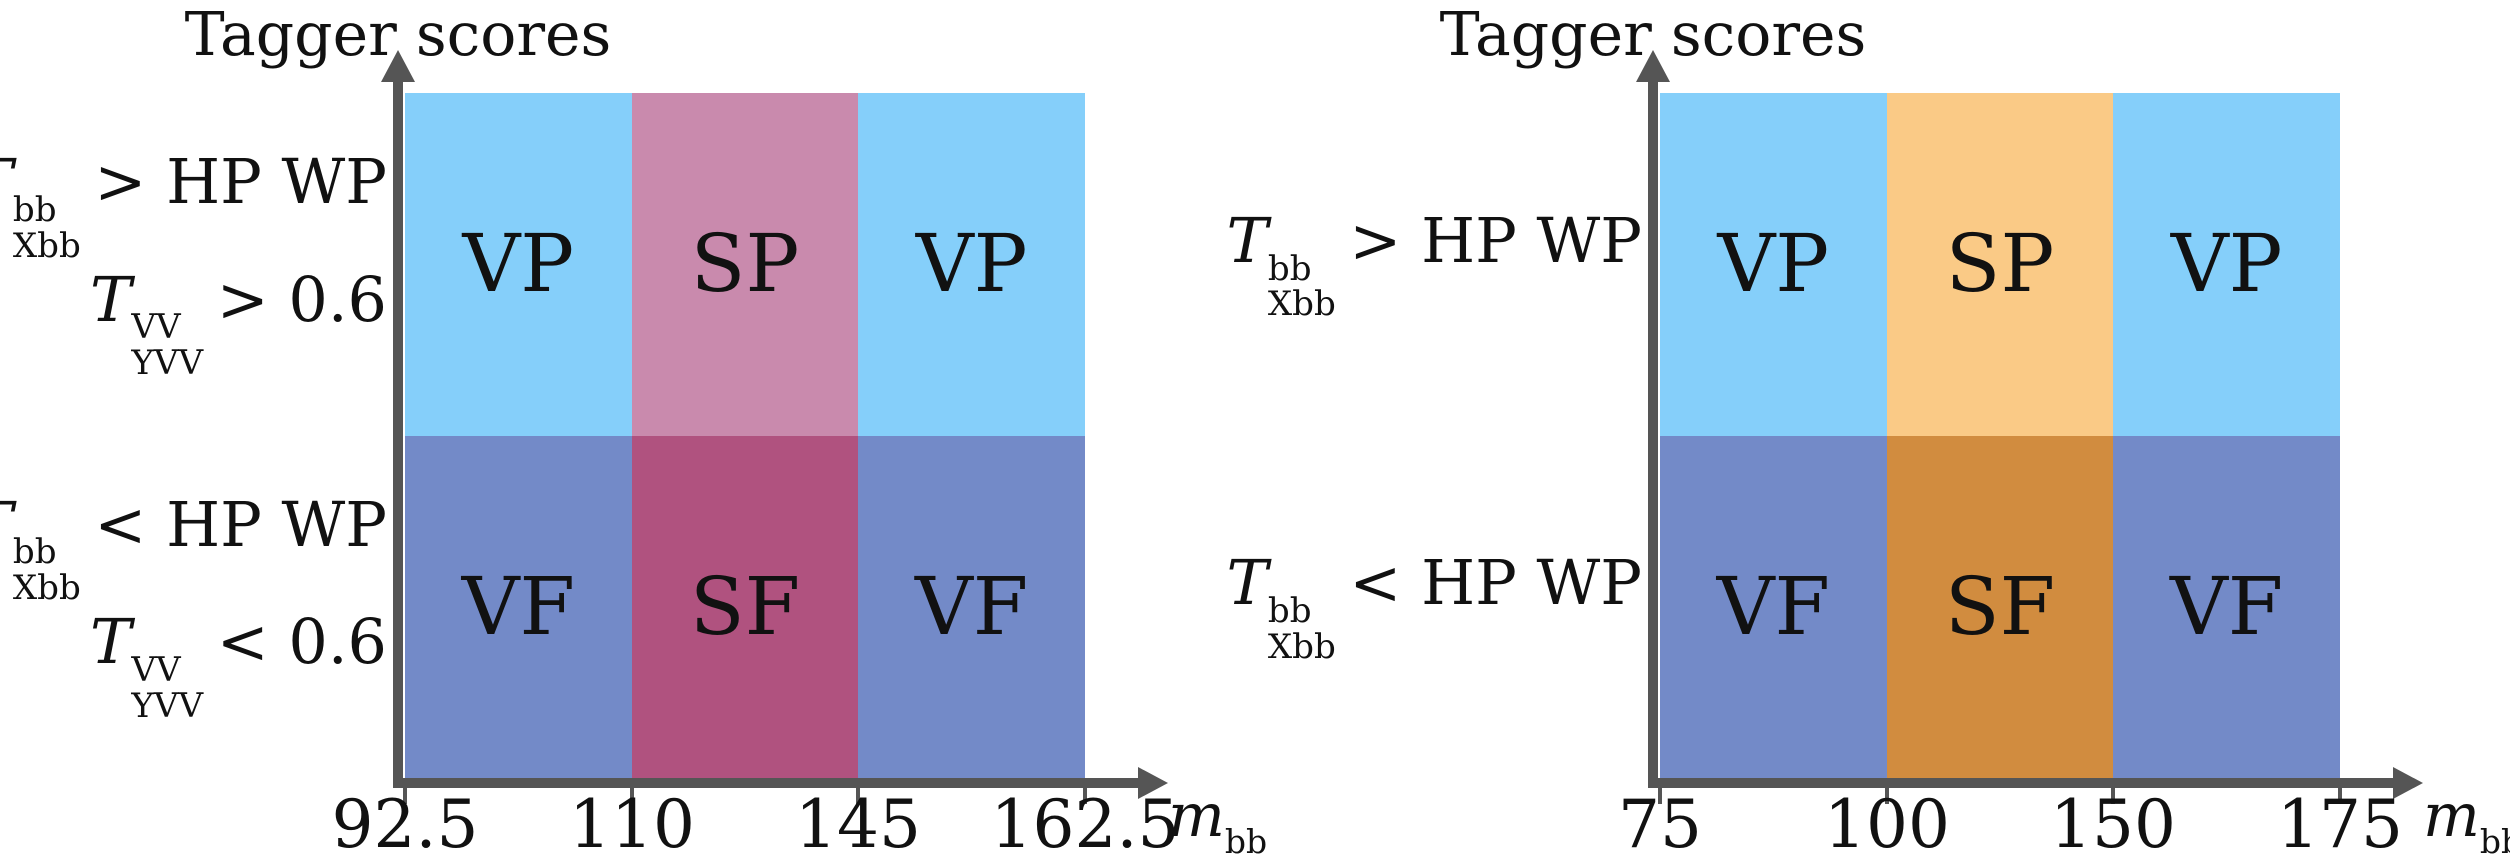  I want to click on condition-text: < 0.6, so click(301, 641).